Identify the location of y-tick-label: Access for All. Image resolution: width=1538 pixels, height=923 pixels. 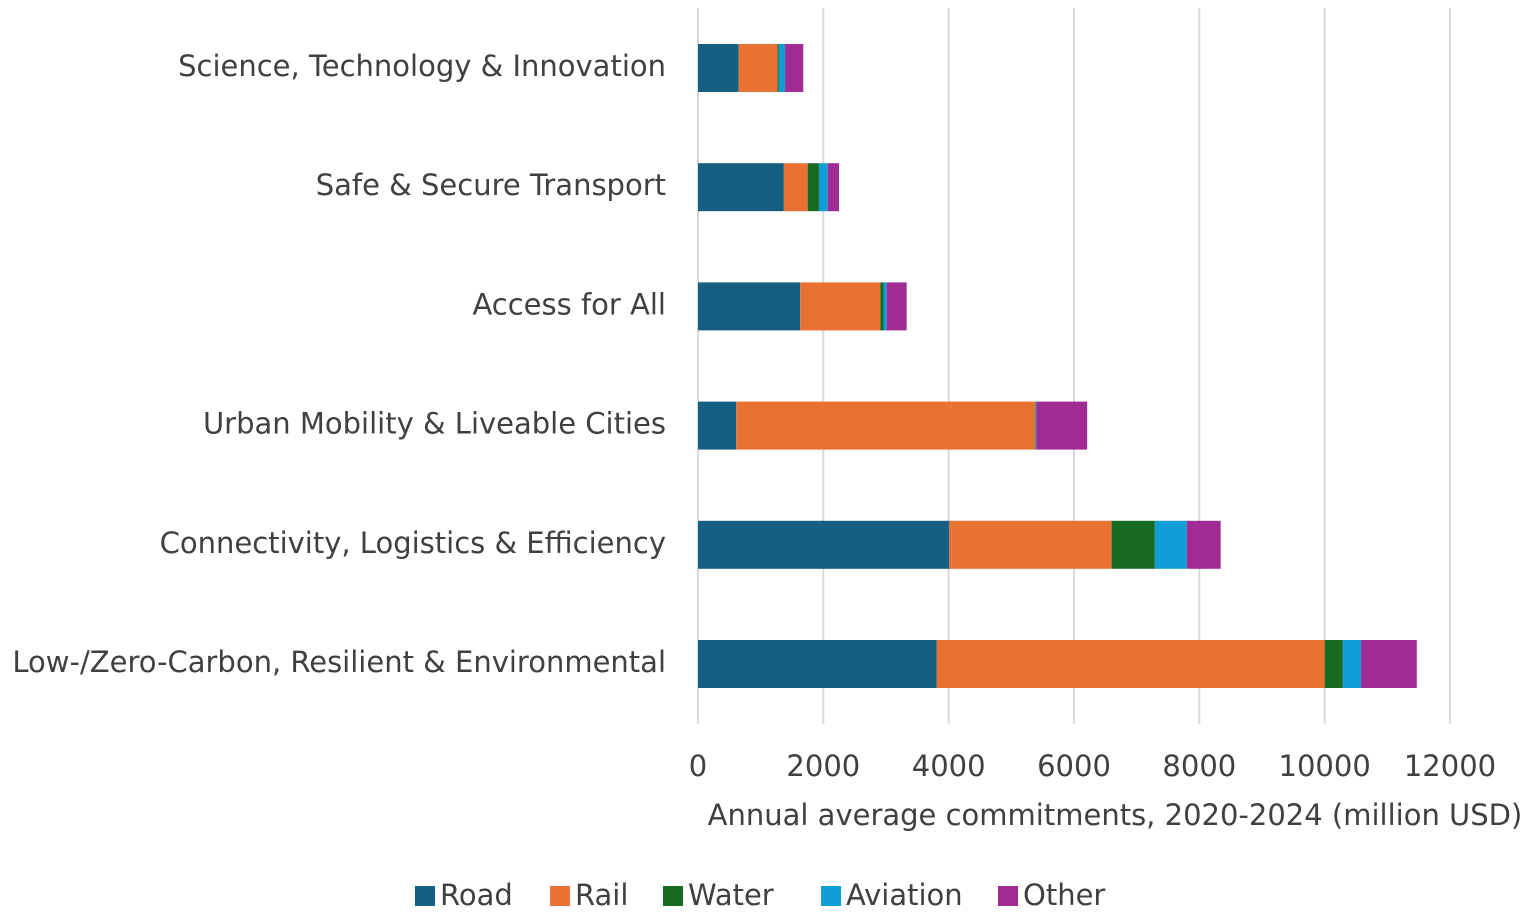
(569, 304).